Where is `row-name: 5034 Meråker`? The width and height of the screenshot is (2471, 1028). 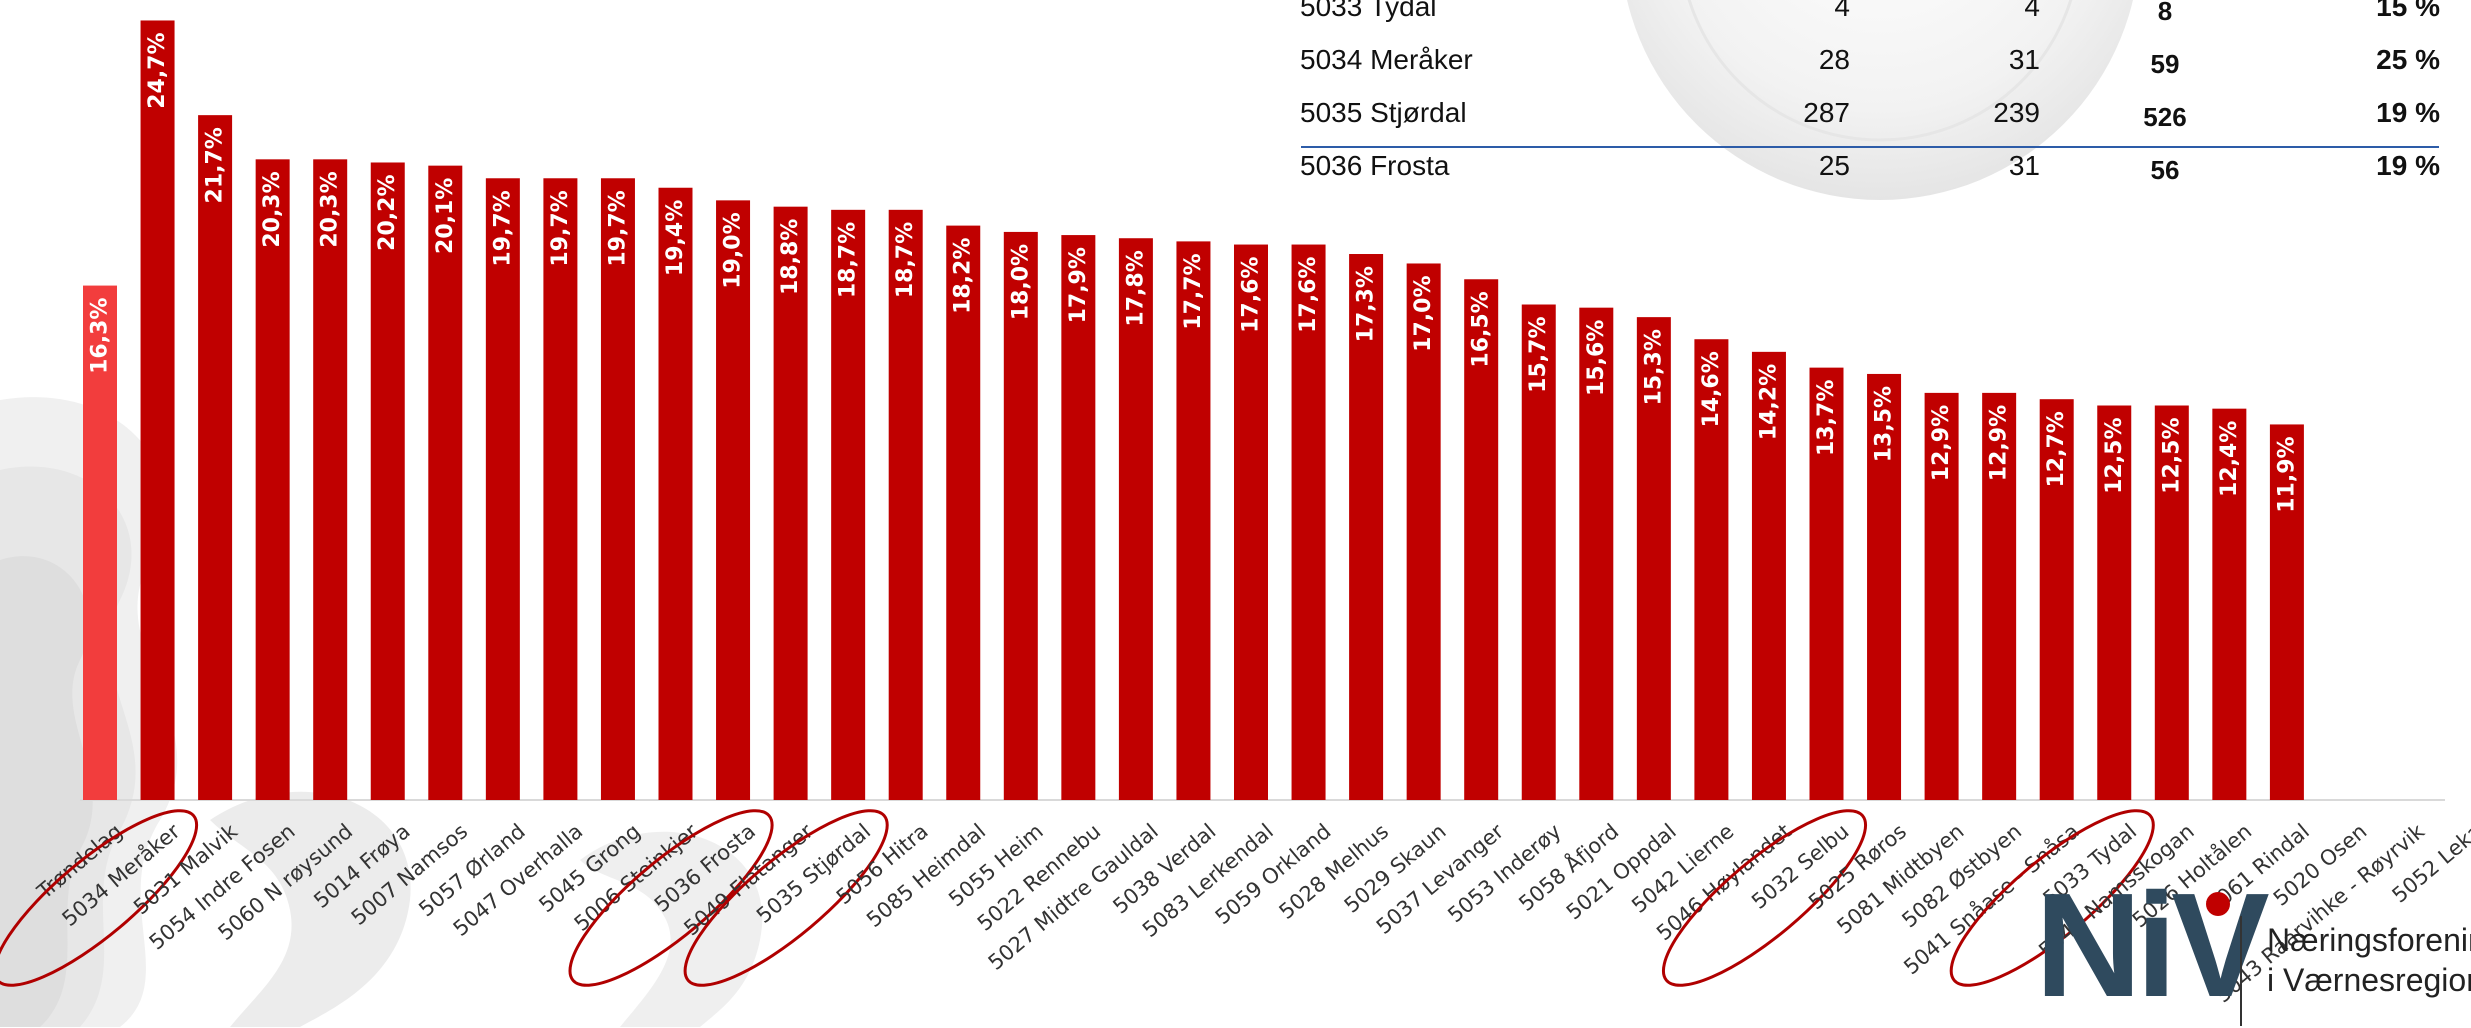
row-name: 5034 Meråker is located at coordinates (1386, 59).